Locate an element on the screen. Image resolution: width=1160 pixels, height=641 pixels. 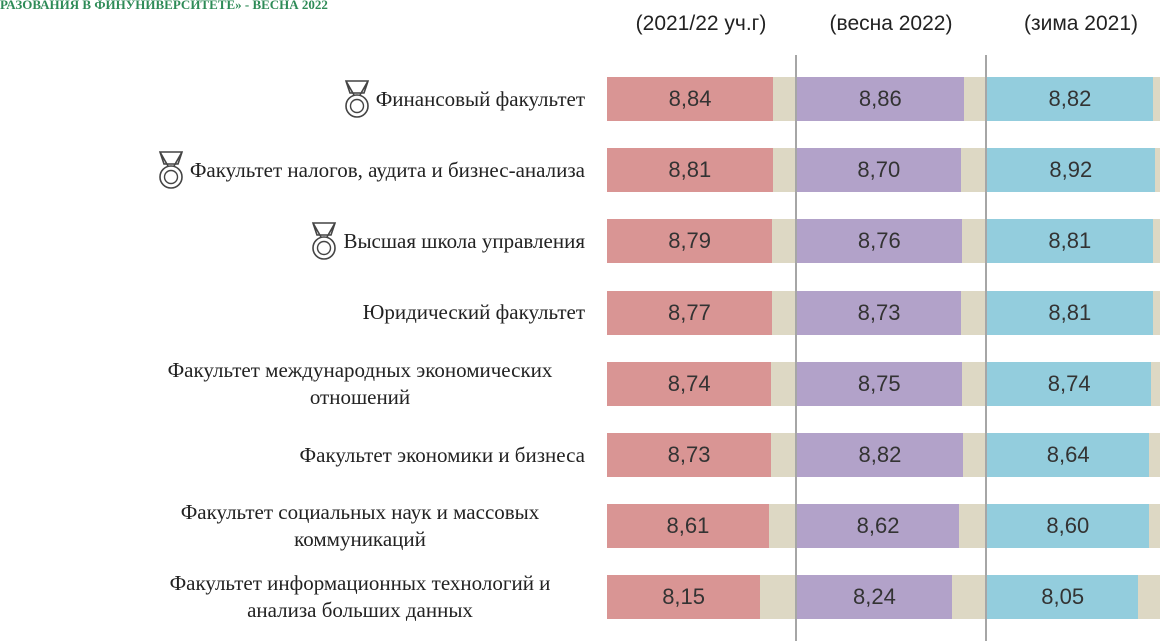
category-label: Финансовый факультет is located at coordinates (480, 98).